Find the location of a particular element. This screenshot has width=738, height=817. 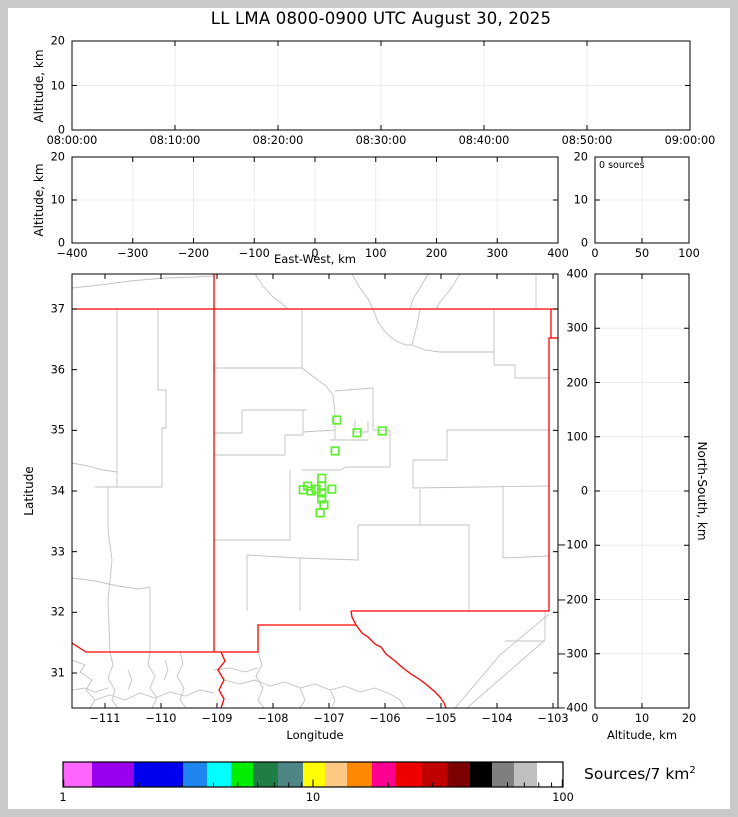

north-south-y-axis-label: North-South, km is located at coordinates (702, 491).